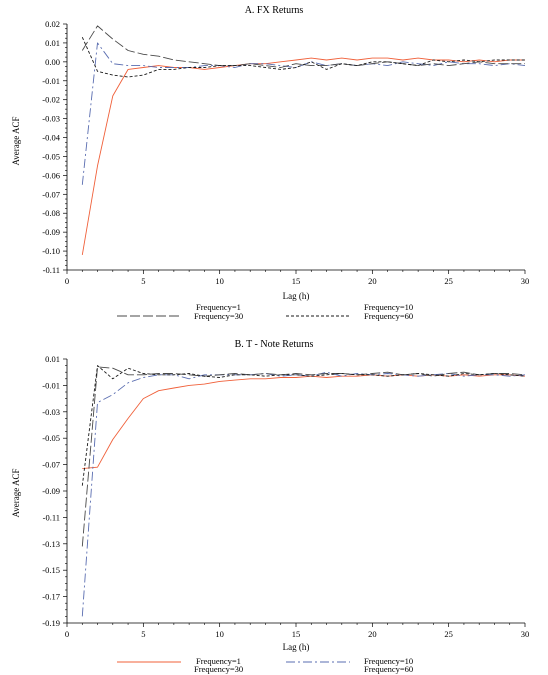 The image size is (548, 675). What do you see at coordinates (51, 213) in the screenshot?
I see `y-tick-label: -0.08` at bounding box center [51, 213].